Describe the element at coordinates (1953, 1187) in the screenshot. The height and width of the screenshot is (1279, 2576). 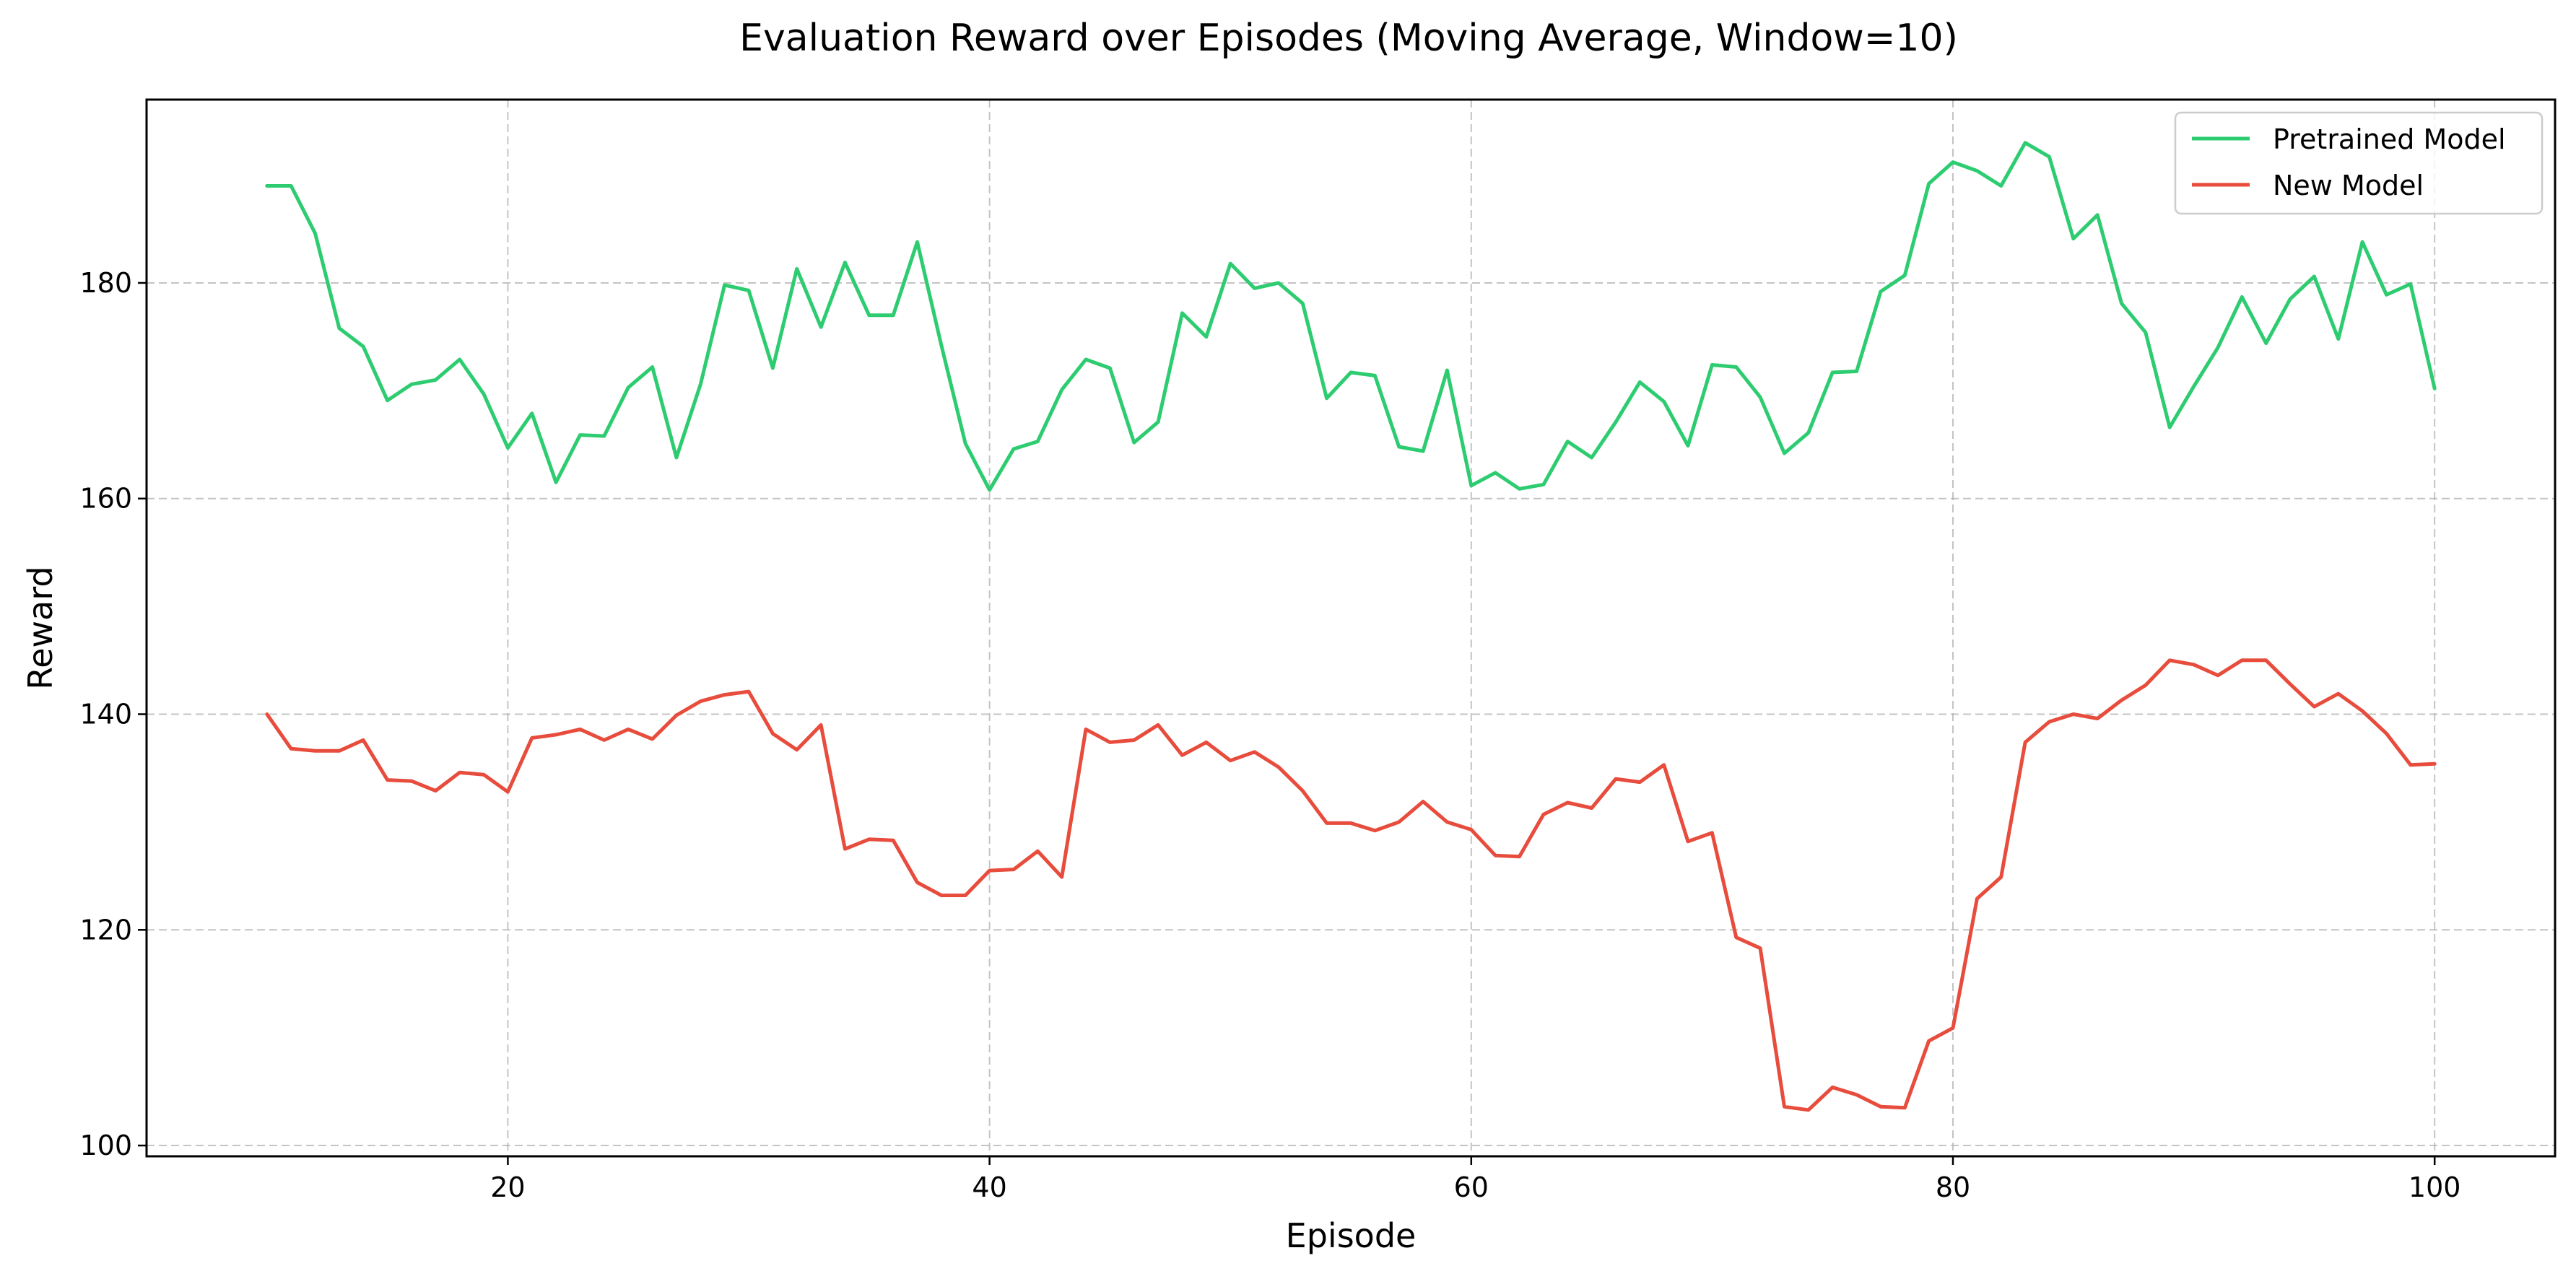
I see `x-tick-label: 80` at that location.